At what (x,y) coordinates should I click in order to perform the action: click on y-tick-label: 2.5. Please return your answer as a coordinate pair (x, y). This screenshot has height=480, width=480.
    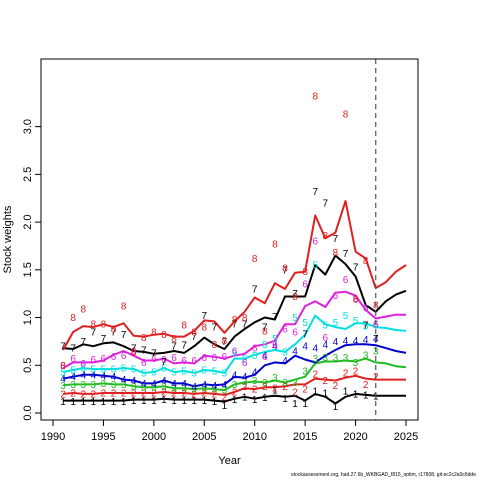
    Looking at the image, I should click on (28, 174).